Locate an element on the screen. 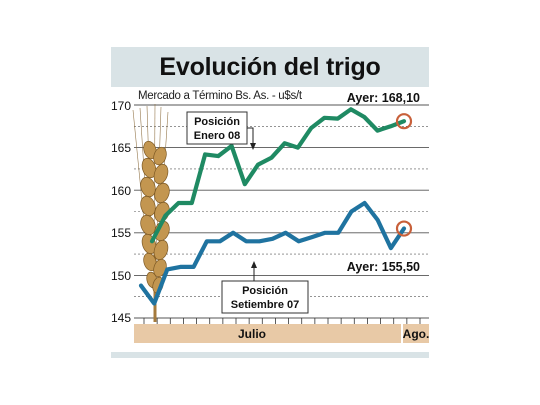 The height and width of the screenshot is (405, 540). x-axis-band: Julio Ago. is located at coordinates (281, 333).